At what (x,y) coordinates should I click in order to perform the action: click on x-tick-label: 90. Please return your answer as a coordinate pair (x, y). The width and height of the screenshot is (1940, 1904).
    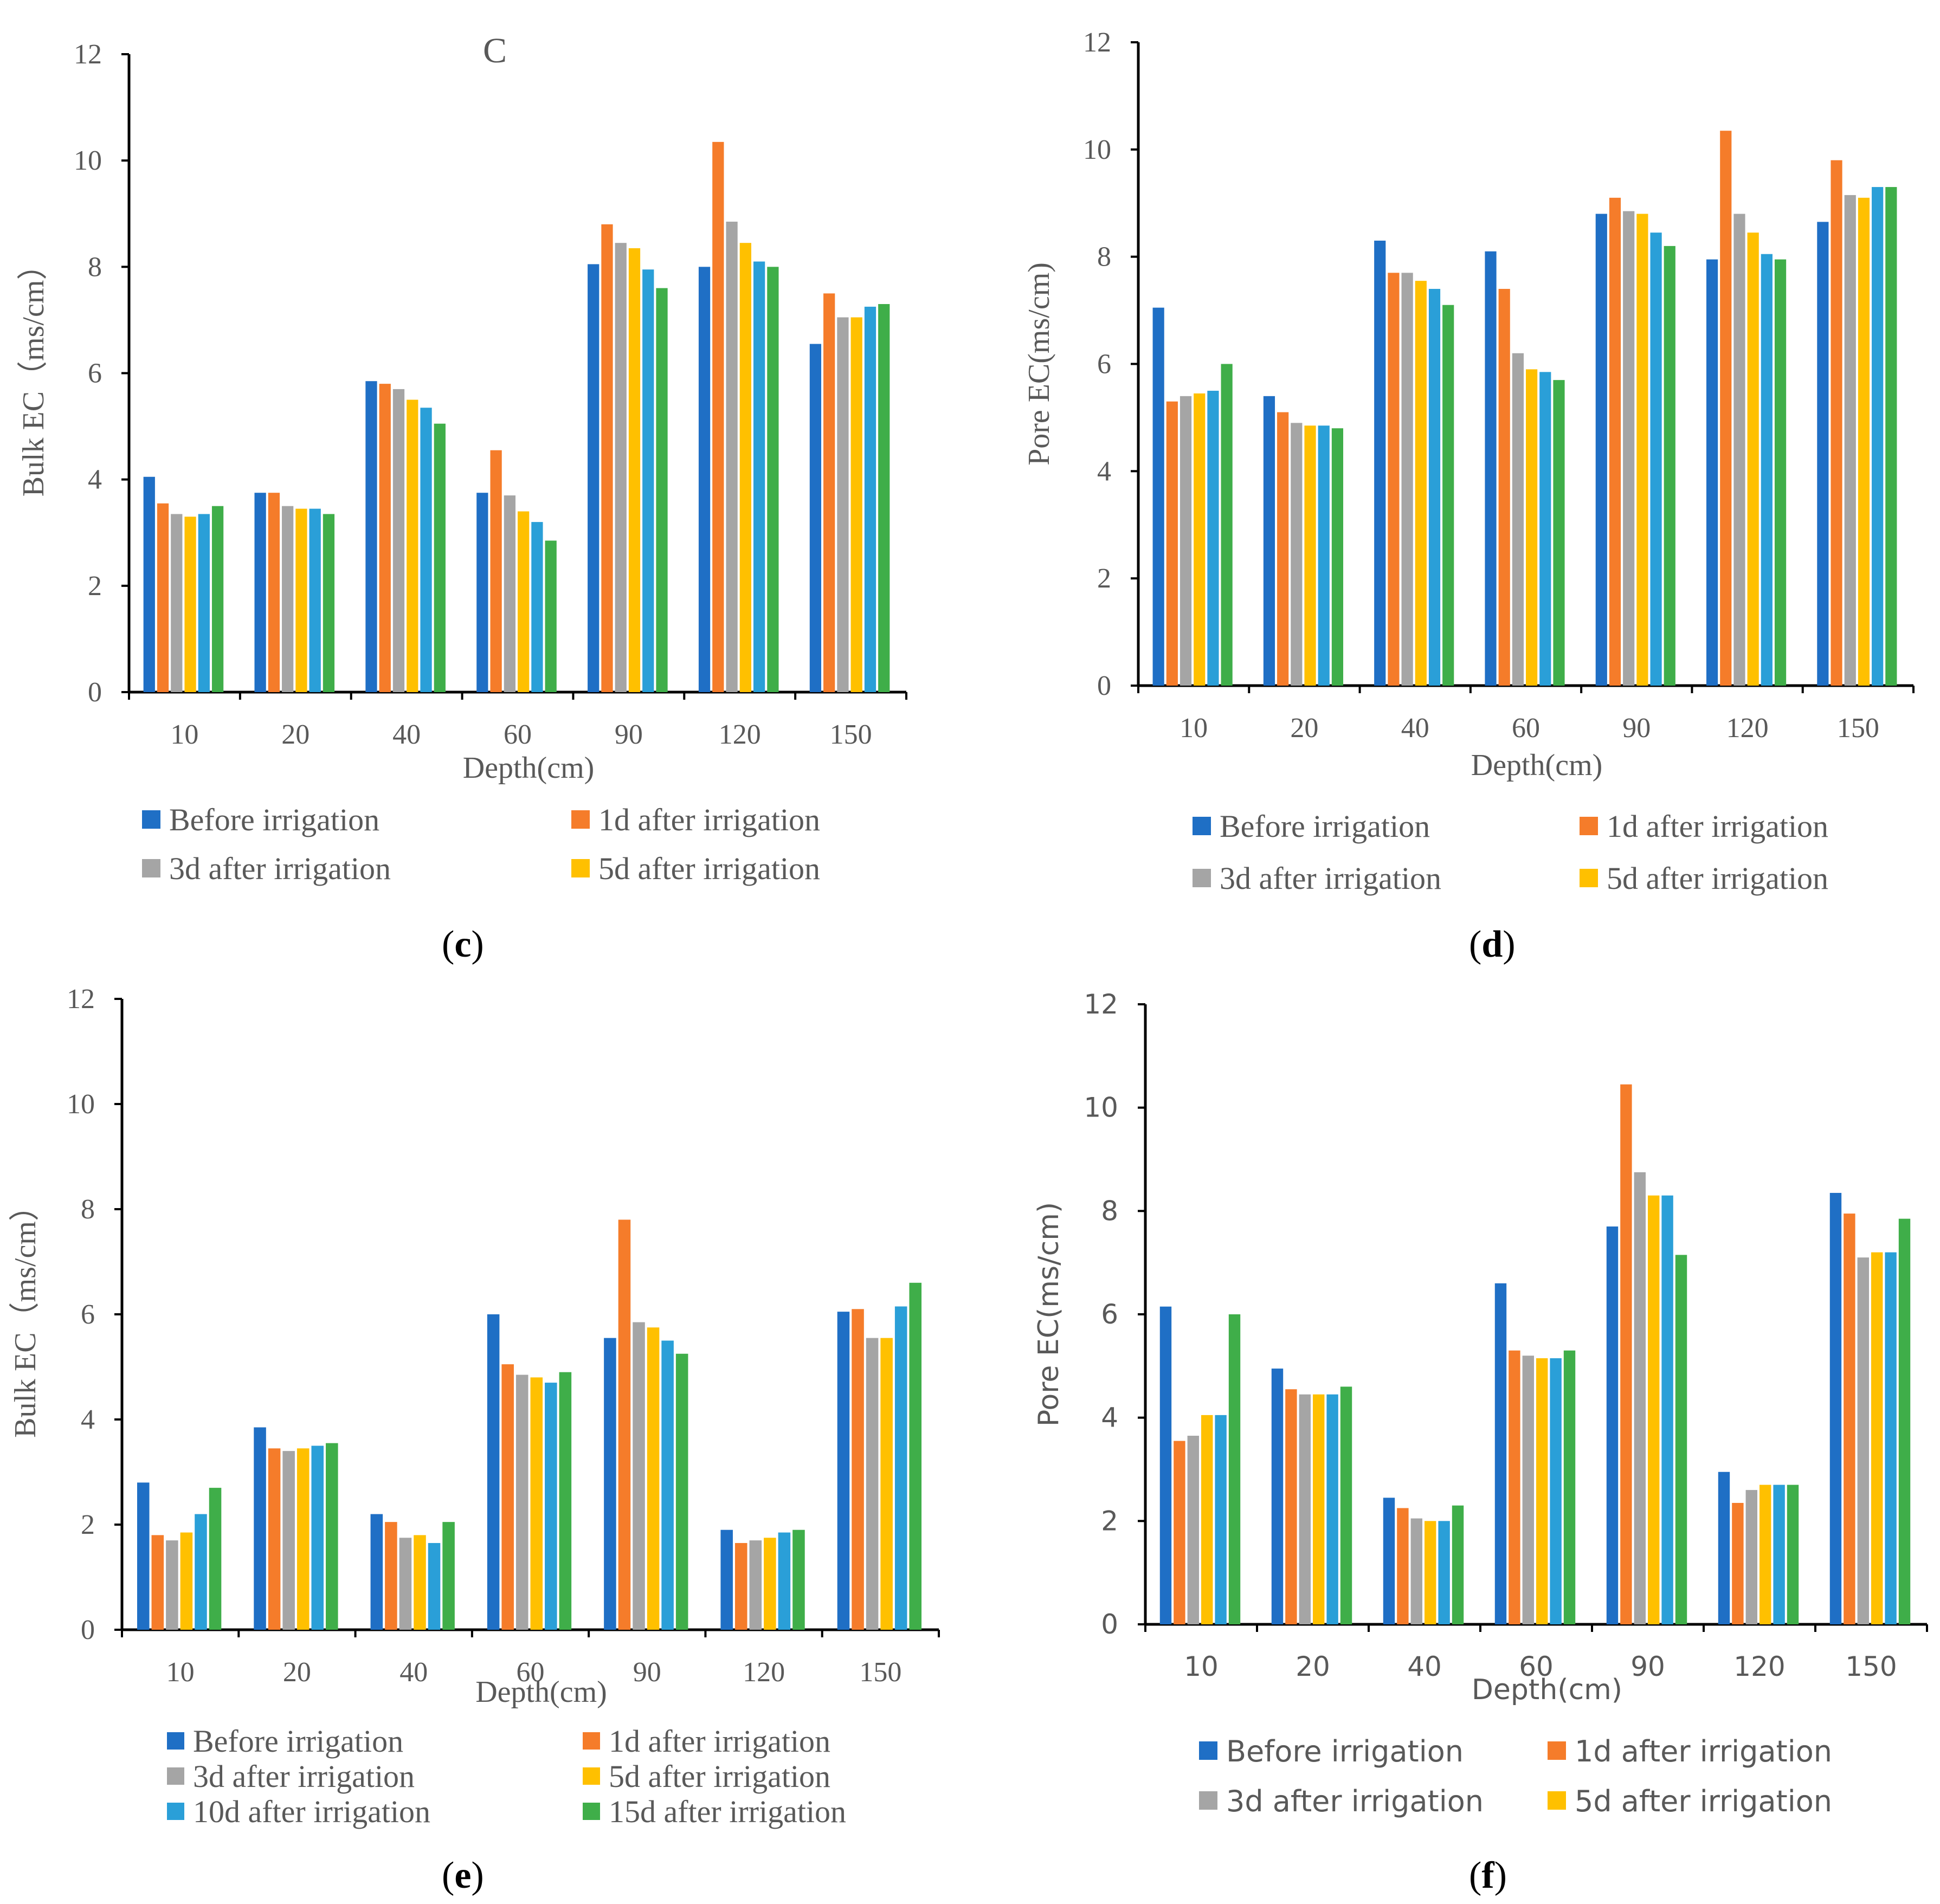
    Looking at the image, I should click on (1637, 728).